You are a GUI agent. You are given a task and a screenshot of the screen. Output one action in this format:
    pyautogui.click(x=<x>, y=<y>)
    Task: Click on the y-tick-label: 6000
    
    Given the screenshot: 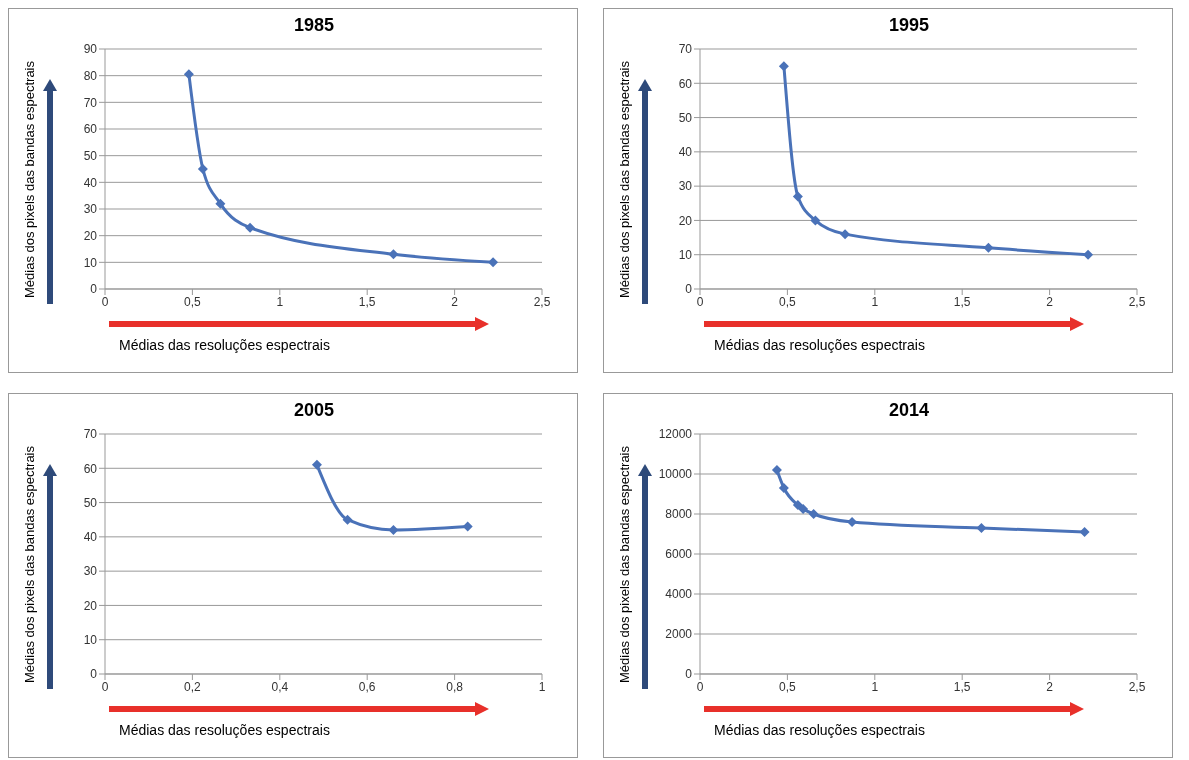 What is the action you would take?
    pyautogui.click(x=679, y=554)
    